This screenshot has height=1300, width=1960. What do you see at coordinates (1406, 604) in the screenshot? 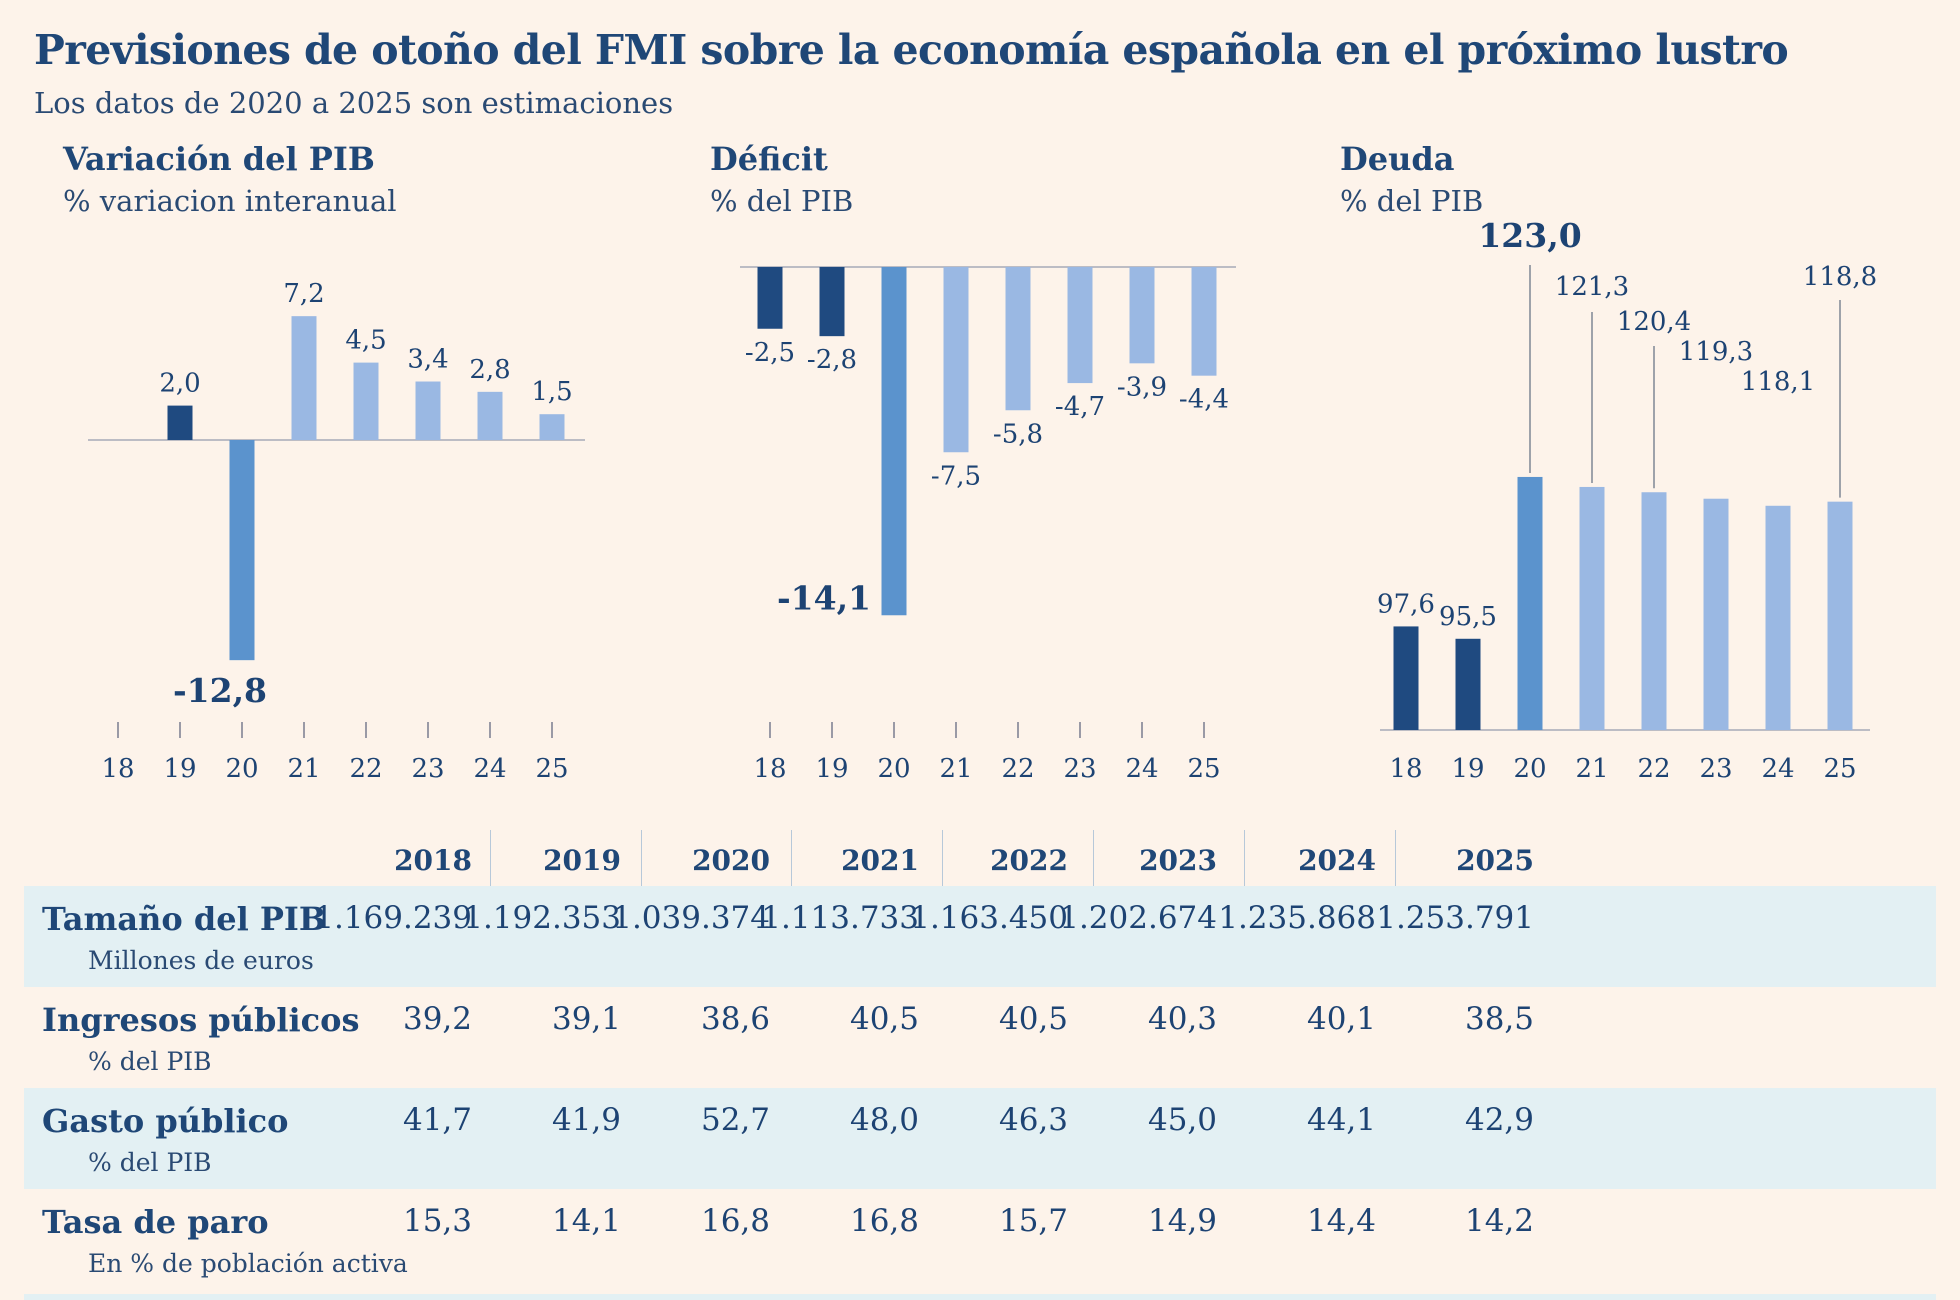
I see `data-label: 97,6` at bounding box center [1406, 604].